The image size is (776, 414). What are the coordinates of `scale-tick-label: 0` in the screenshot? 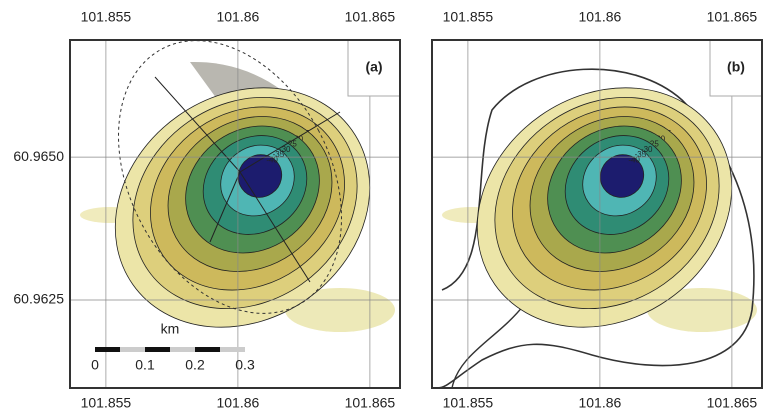 It's located at (95, 365).